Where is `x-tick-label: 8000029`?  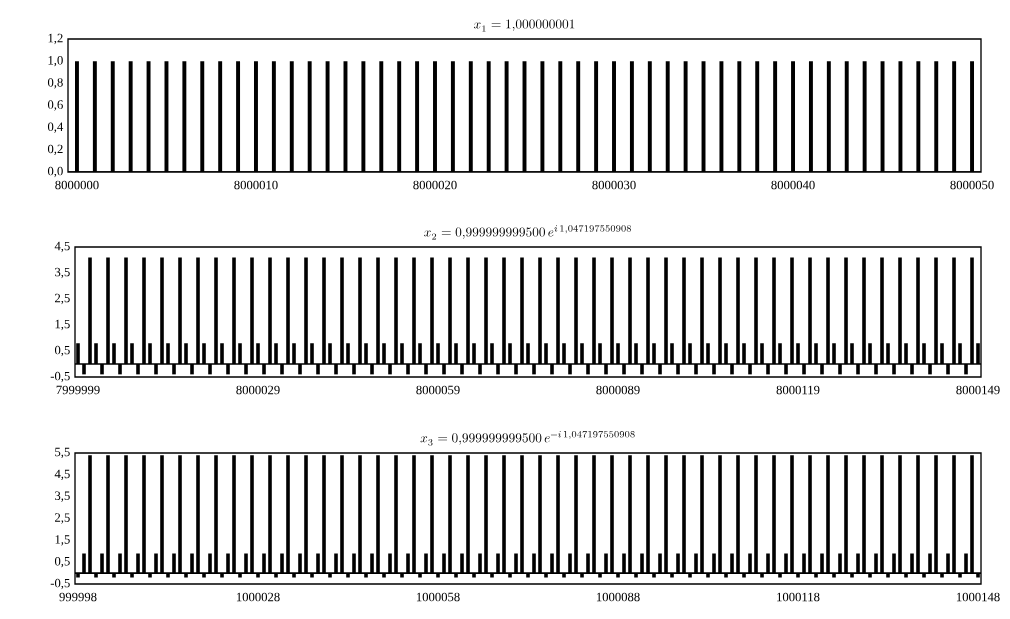 x-tick-label: 8000029 is located at coordinates (258, 390).